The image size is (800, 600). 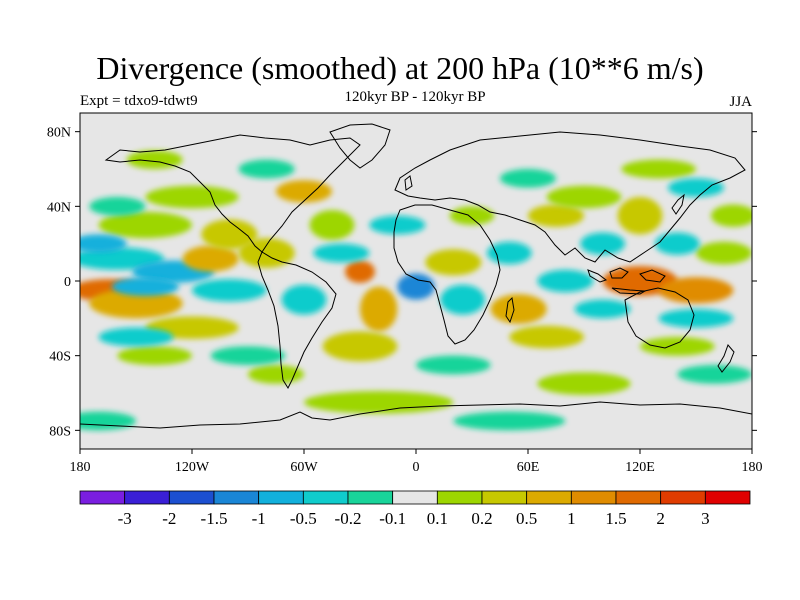 I want to click on coastline-indonesia, so click(x=626, y=281).